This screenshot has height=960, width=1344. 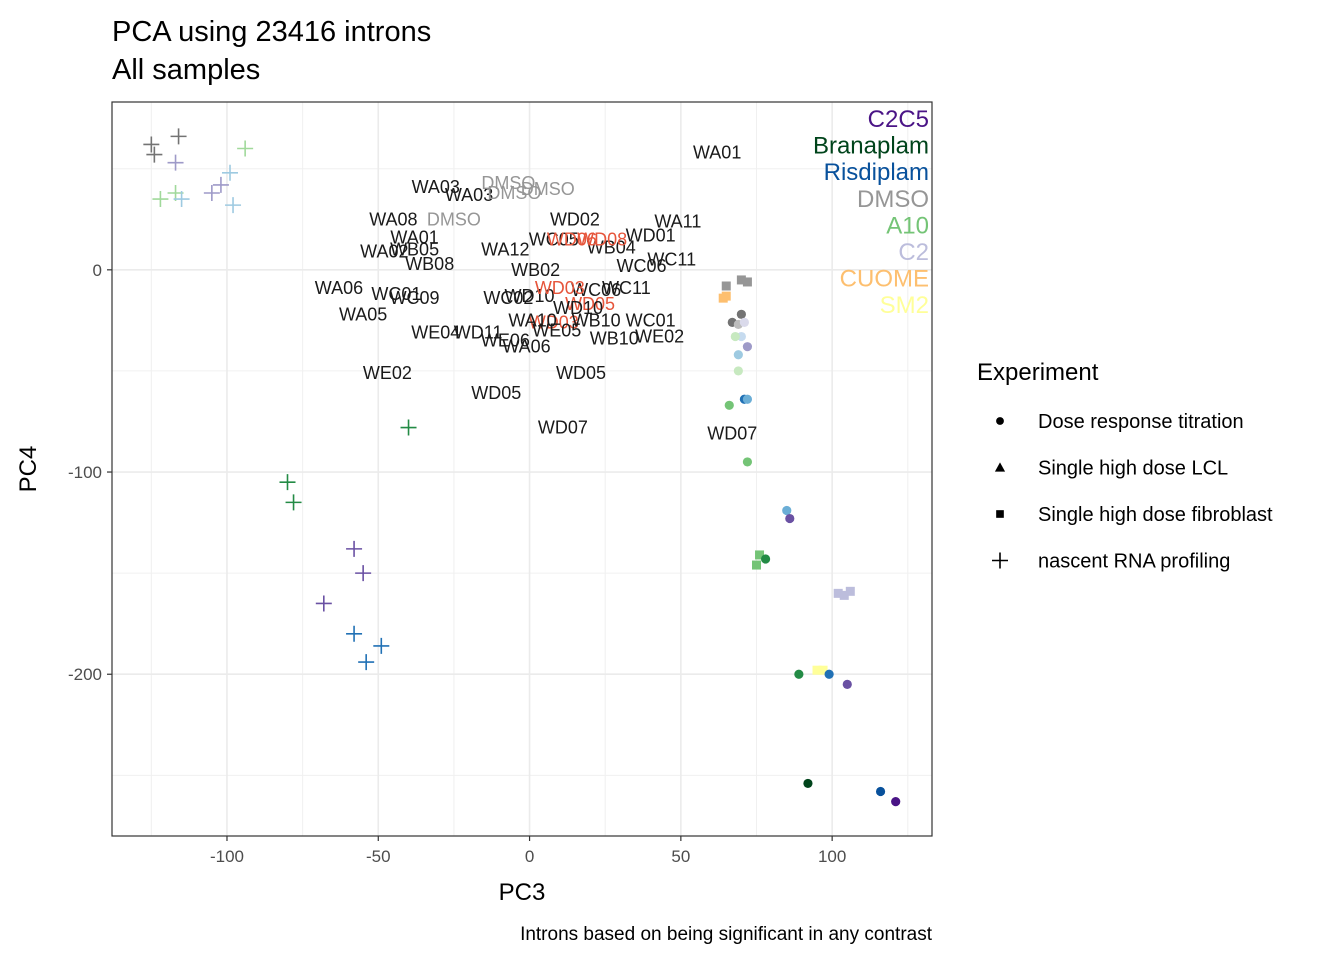 What do you see at coordinates (85, 674) in the screenshot?
I see `y-tick-label: -200` at bounding box center [85, 674].